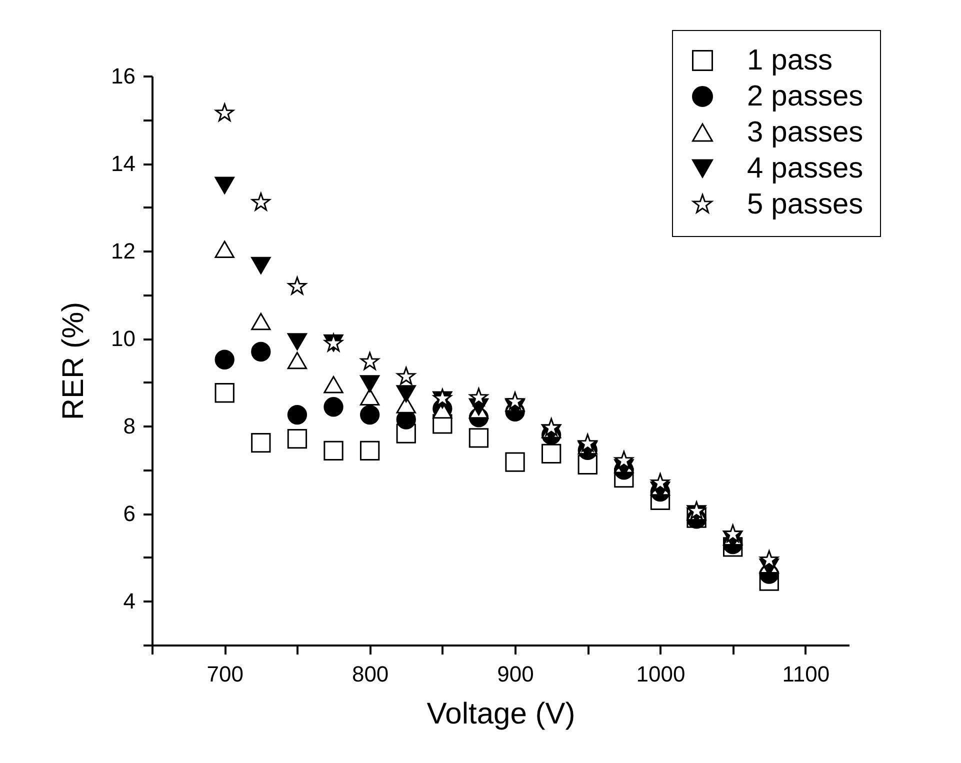  What do you see at coordinates (805, 168) in the screenshot?
I see `legend-label: 4 passes` at bounding box center [805, 168].